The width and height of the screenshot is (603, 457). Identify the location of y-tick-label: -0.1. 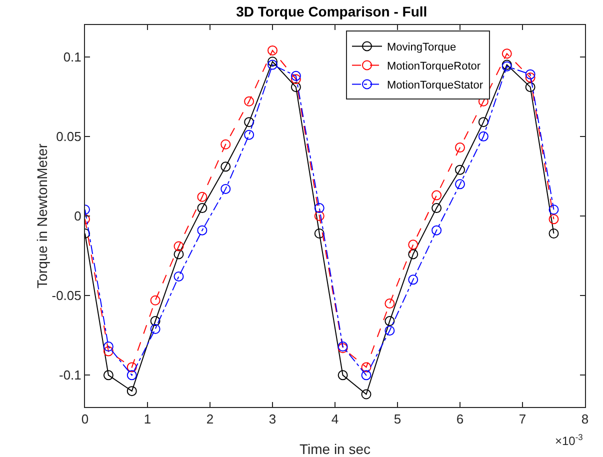
(70, 375).